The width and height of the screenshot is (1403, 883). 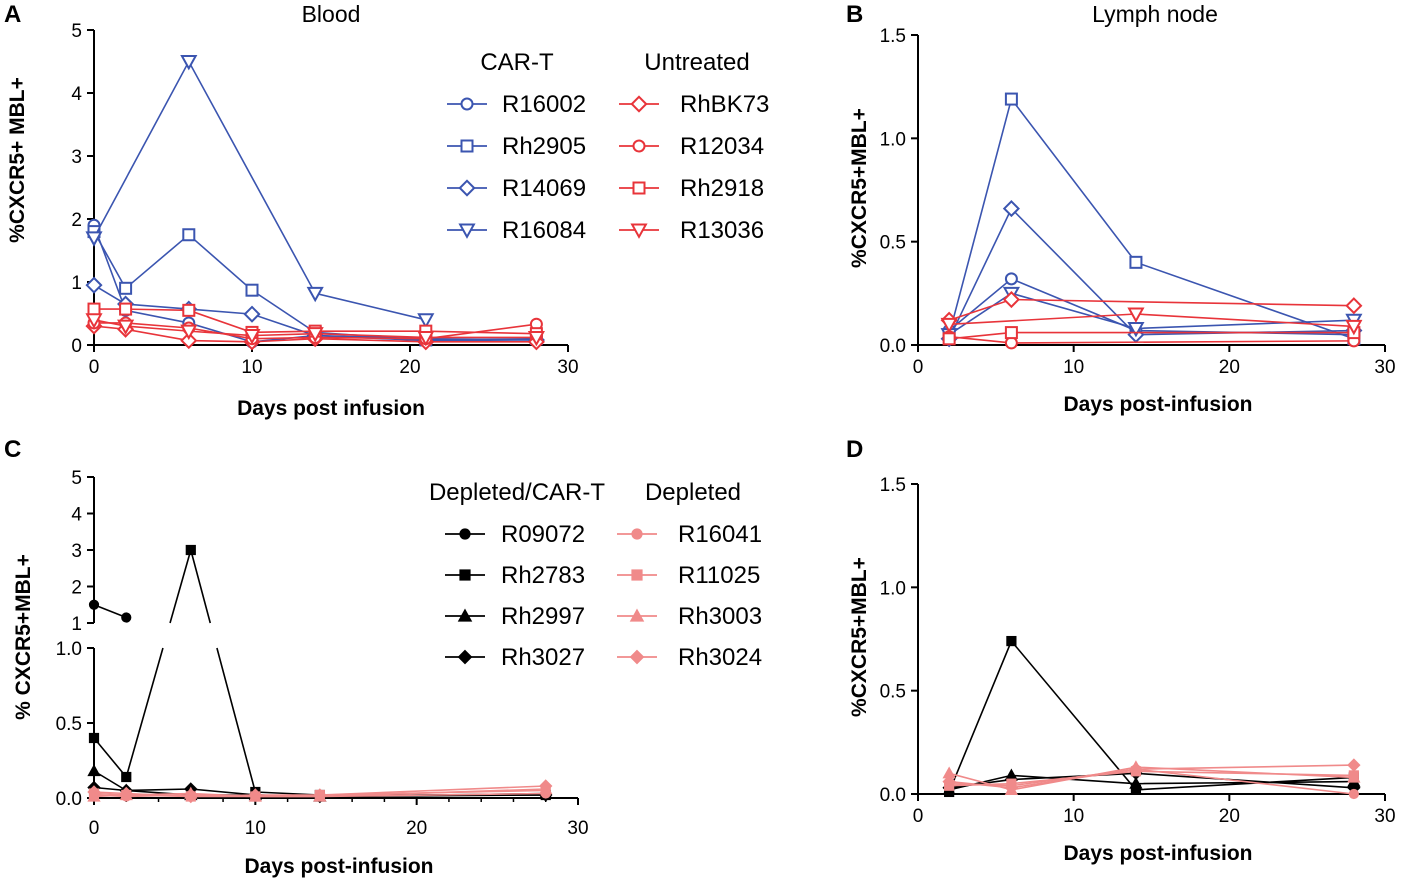 What do you see at coordinates (158, 790) in the screenshot?
I see `series-segment-rh3027` at bounding box center [158, 790].